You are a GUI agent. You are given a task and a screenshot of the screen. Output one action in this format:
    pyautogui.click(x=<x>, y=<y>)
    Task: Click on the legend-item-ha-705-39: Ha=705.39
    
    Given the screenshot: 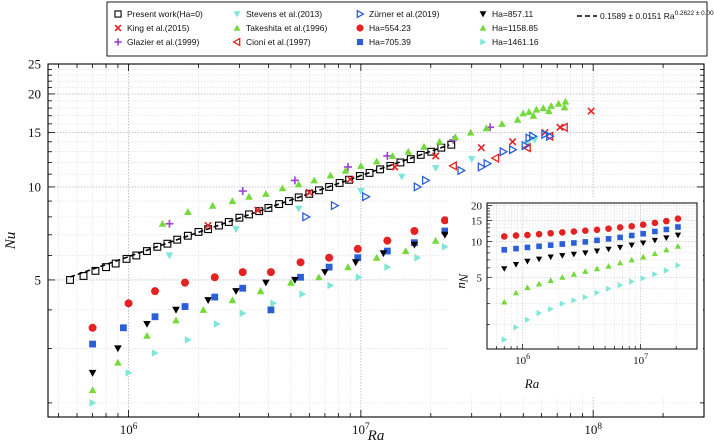 What is the action you would take?
    pyautogui.click(x=383, y=42)
    